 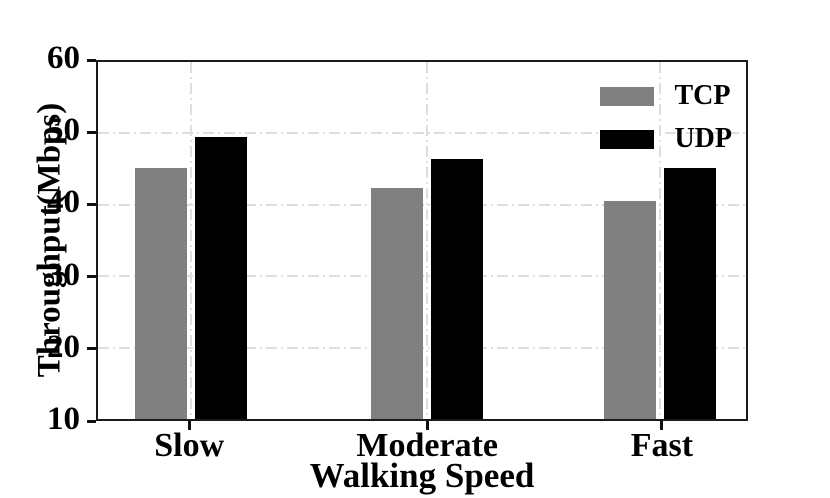 What do you see at coordinates (63, 202) in the screenshot?
I see `y-tick-label-40: 40` at bounding box center [63, 202].